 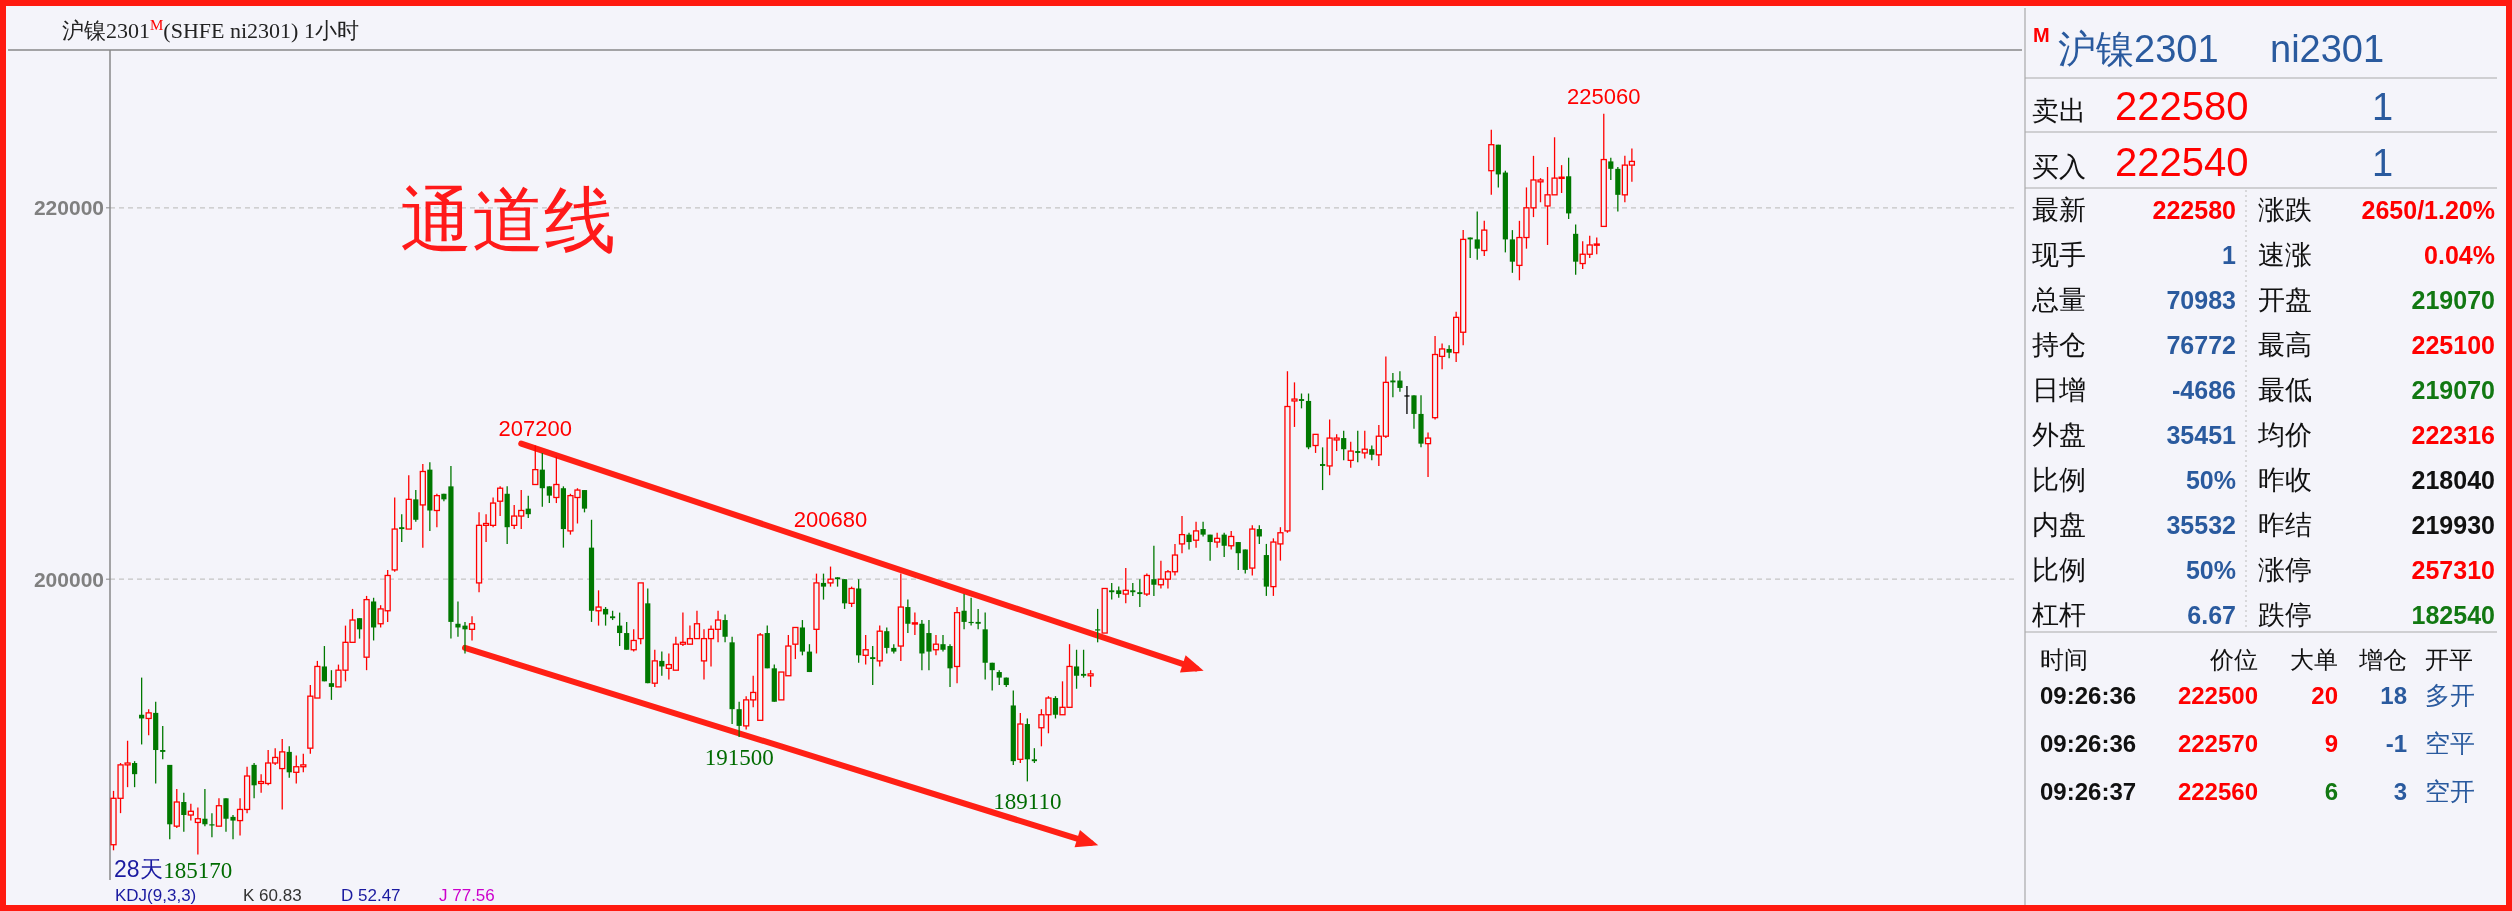 I want to click on text: 18, so click(x=2393, y=695).